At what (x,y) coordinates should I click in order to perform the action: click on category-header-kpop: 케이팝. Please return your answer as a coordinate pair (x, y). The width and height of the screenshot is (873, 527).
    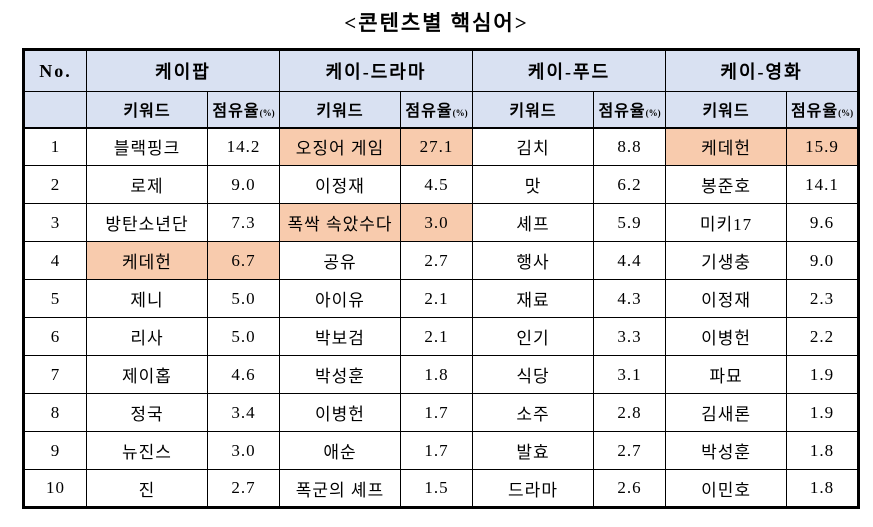
    Looking at the image, I should click on (183, 70).